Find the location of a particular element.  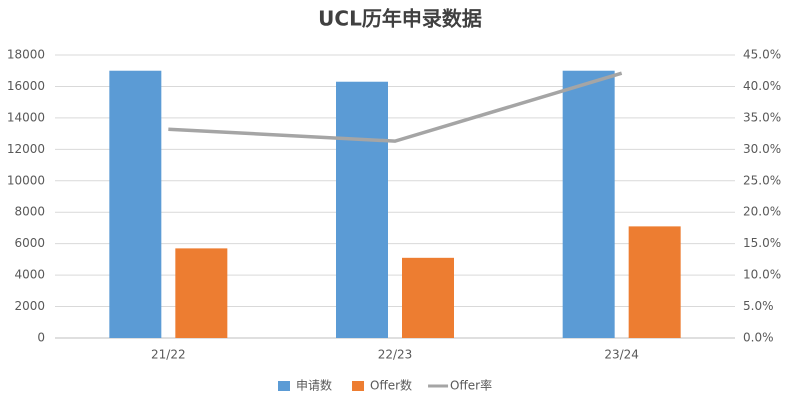

y-tick-label: 0 is located at coordinates (41, 338).